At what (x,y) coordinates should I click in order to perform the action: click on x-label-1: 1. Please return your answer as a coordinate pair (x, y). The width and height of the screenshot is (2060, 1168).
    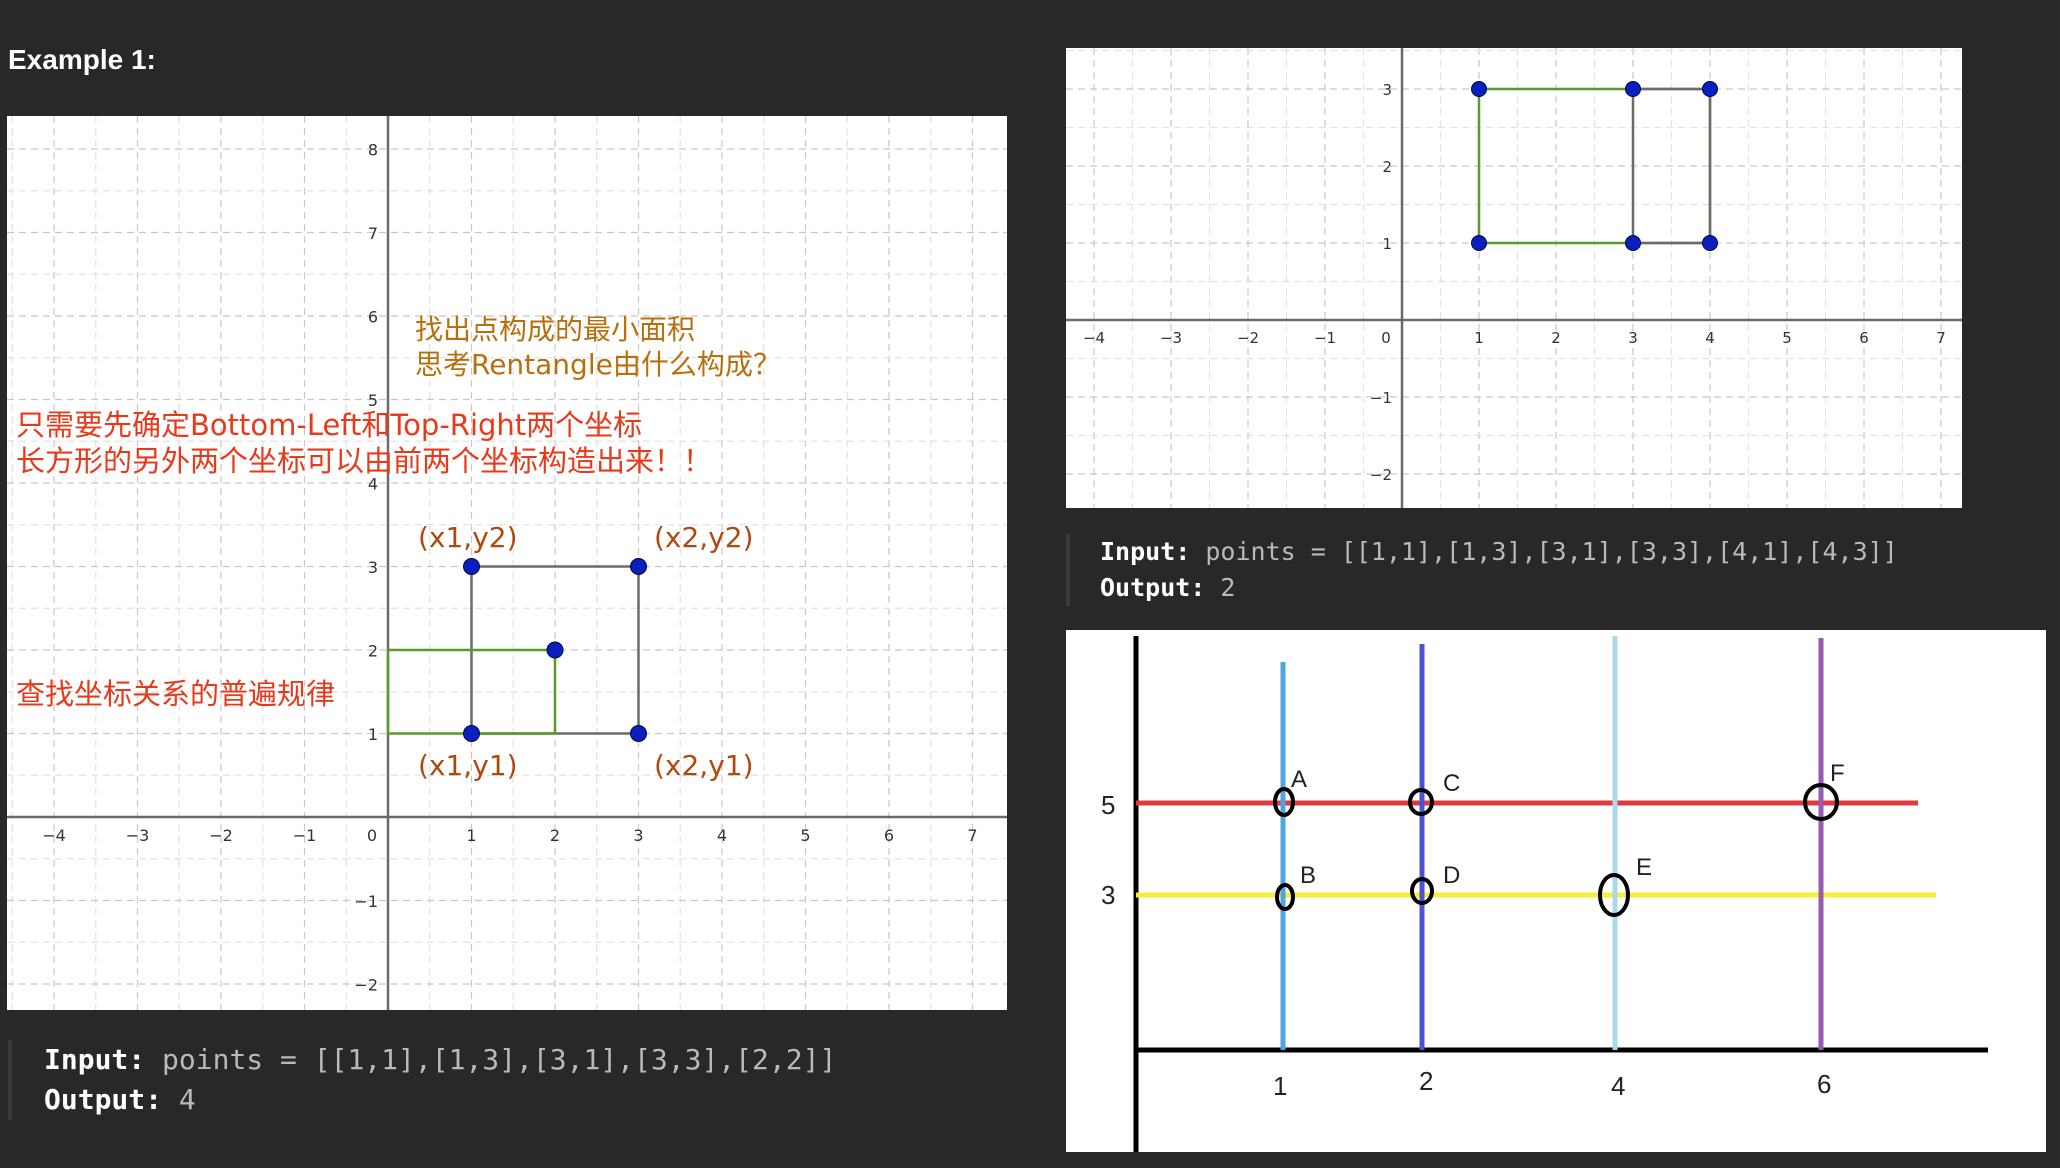
    Looking at the image, I should click on (1280, 1086).